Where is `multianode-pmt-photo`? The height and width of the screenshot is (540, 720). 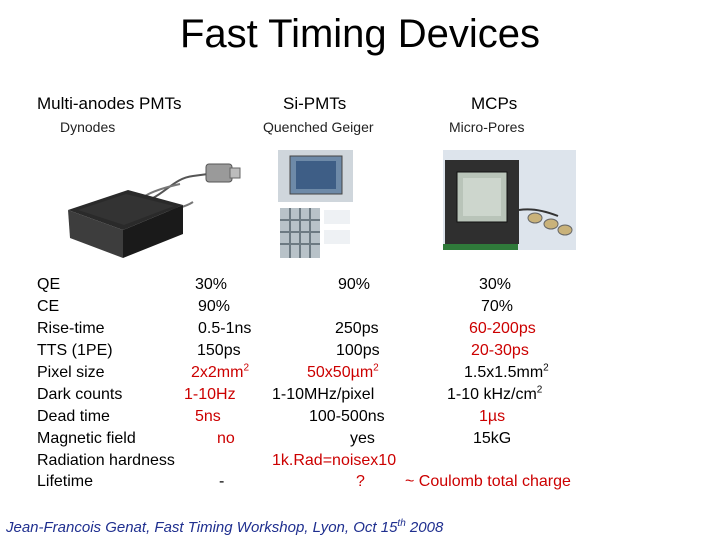 multianode-pmt-photo is located at coordinates (154, 210).